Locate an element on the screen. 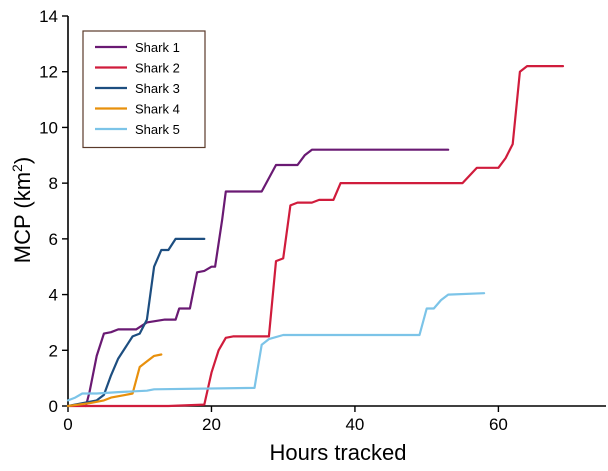  y-tick-label: 10 is located at coordinates (48, 127).